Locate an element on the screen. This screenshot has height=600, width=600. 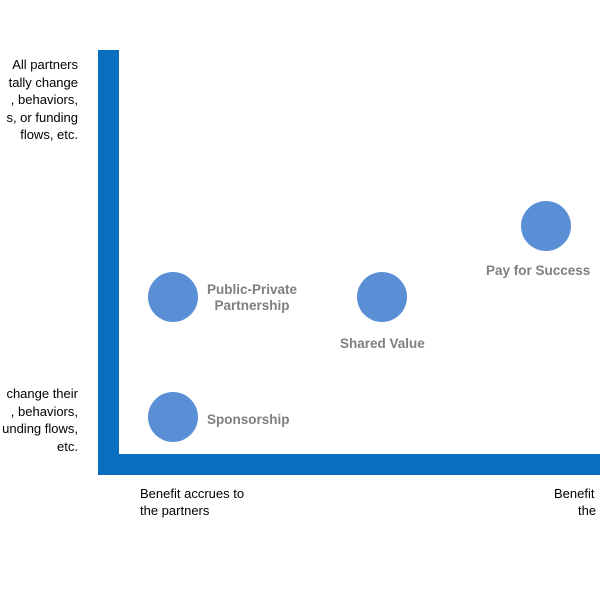
public-private-partnership-label-line: Public-Private is located at coordinates (252, 289).